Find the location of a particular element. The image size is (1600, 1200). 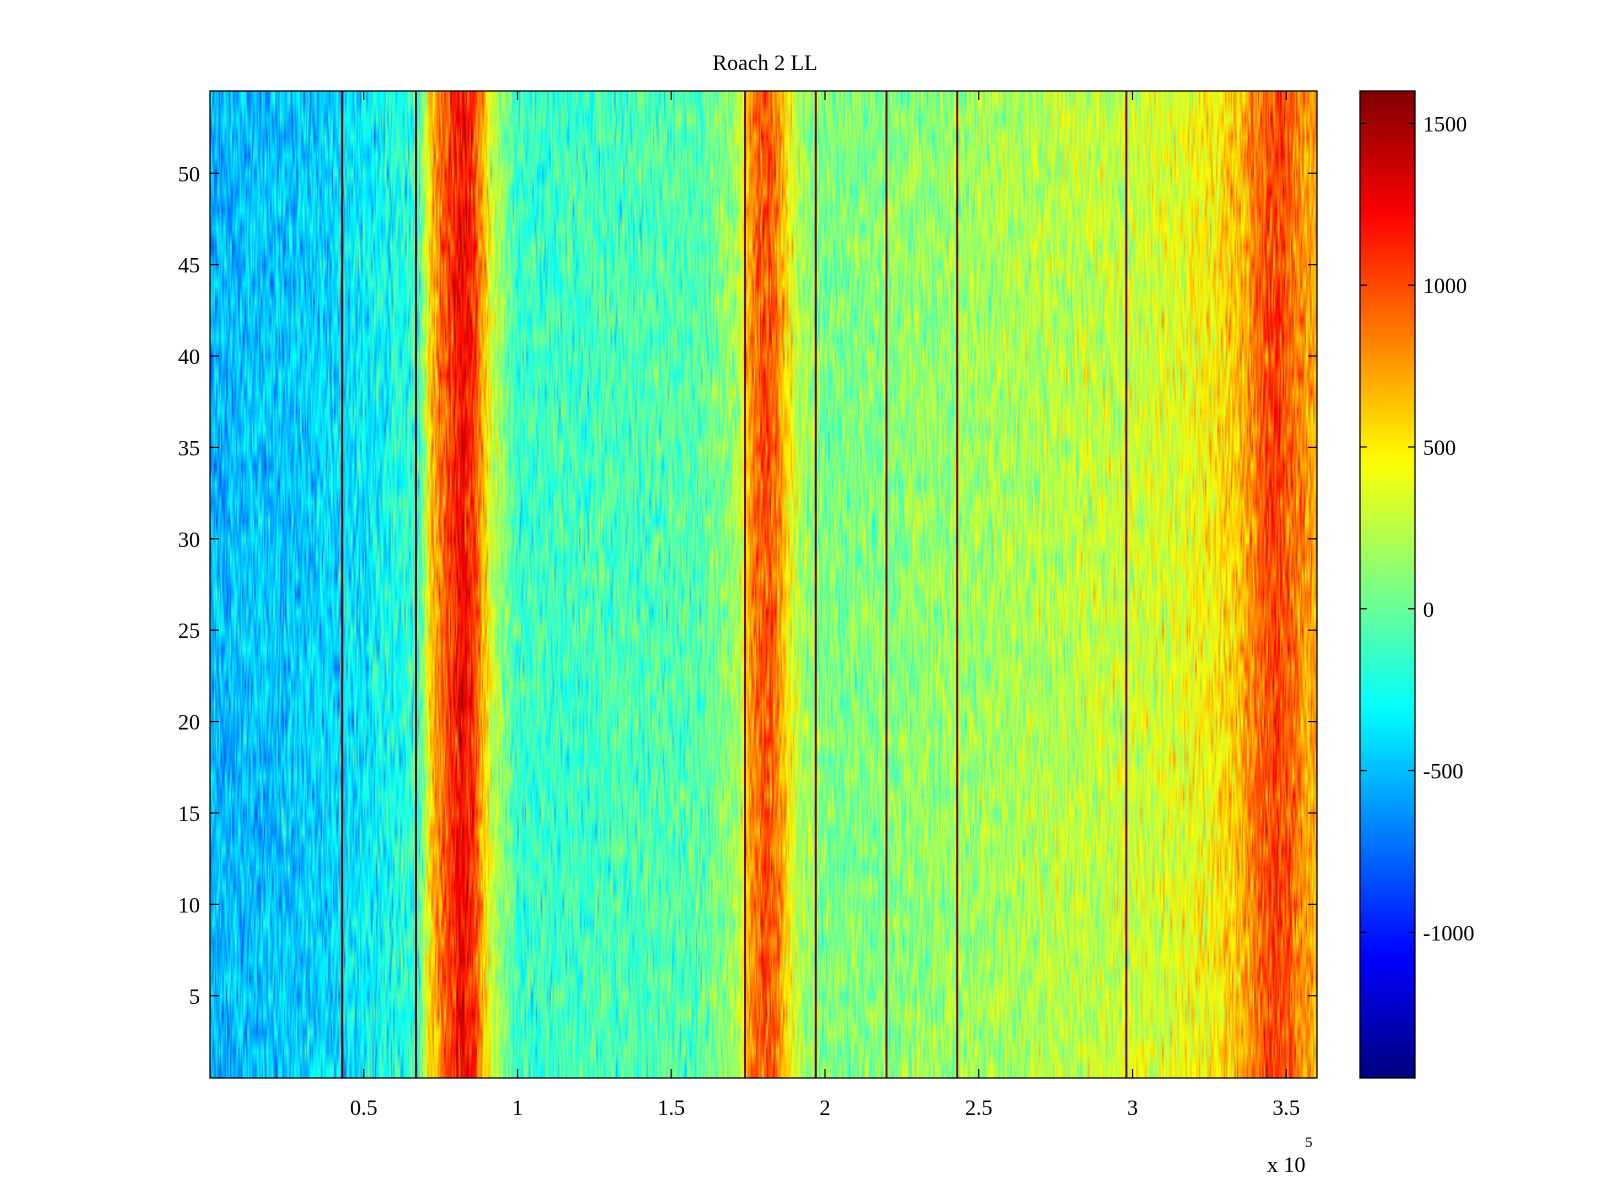

x-tick-label: 1 is located at coordinates (517, 1107).